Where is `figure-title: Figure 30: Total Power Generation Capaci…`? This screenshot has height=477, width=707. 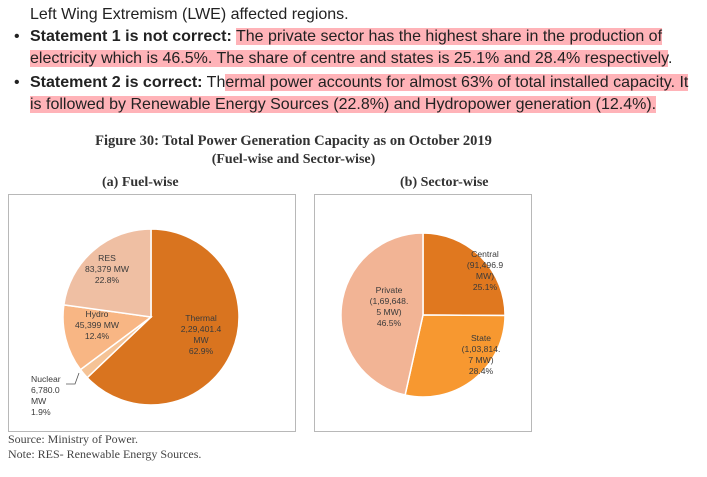 figure-title: Figure 30: Total Power Generation Capaci… is located at coordinates (293, 141).